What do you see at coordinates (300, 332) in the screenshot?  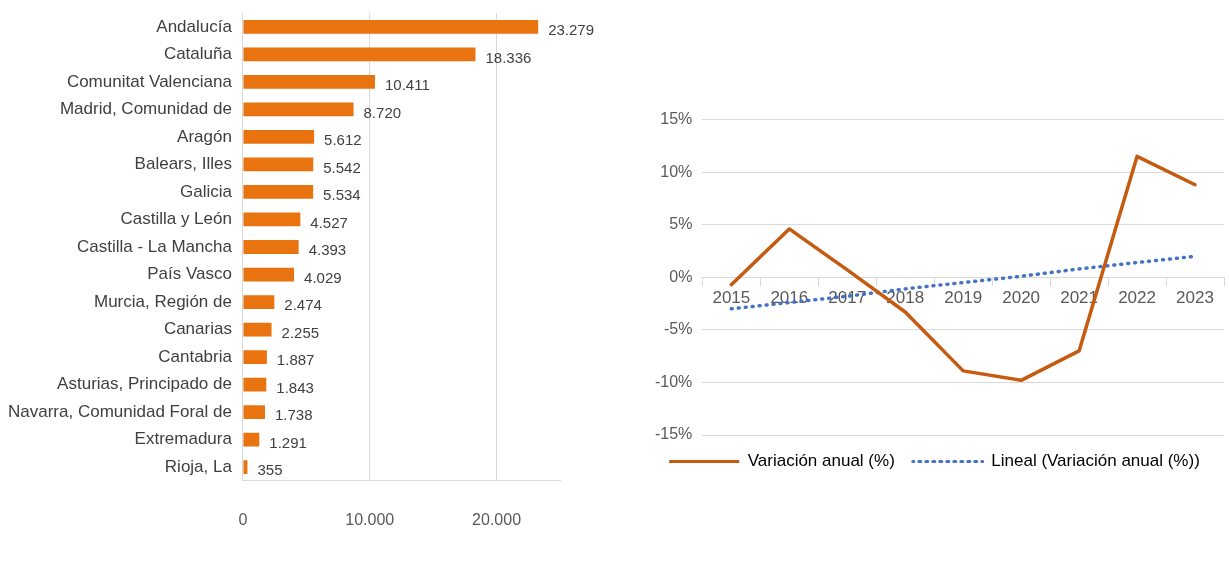 I see `data-label: 2.255` at bounding box center [300, 332].